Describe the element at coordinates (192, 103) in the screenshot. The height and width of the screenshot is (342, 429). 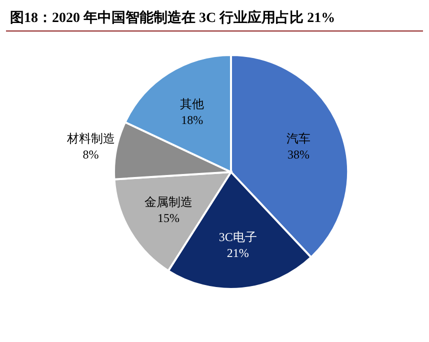
I see `slice-label: 其他` at that location.